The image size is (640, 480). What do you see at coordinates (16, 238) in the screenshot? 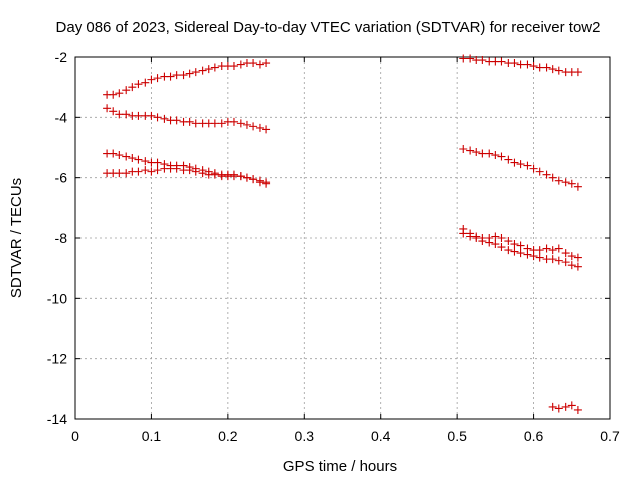
I see `y-axis-label: SDTVAR / TECUs` at bounding box center [16, 238].